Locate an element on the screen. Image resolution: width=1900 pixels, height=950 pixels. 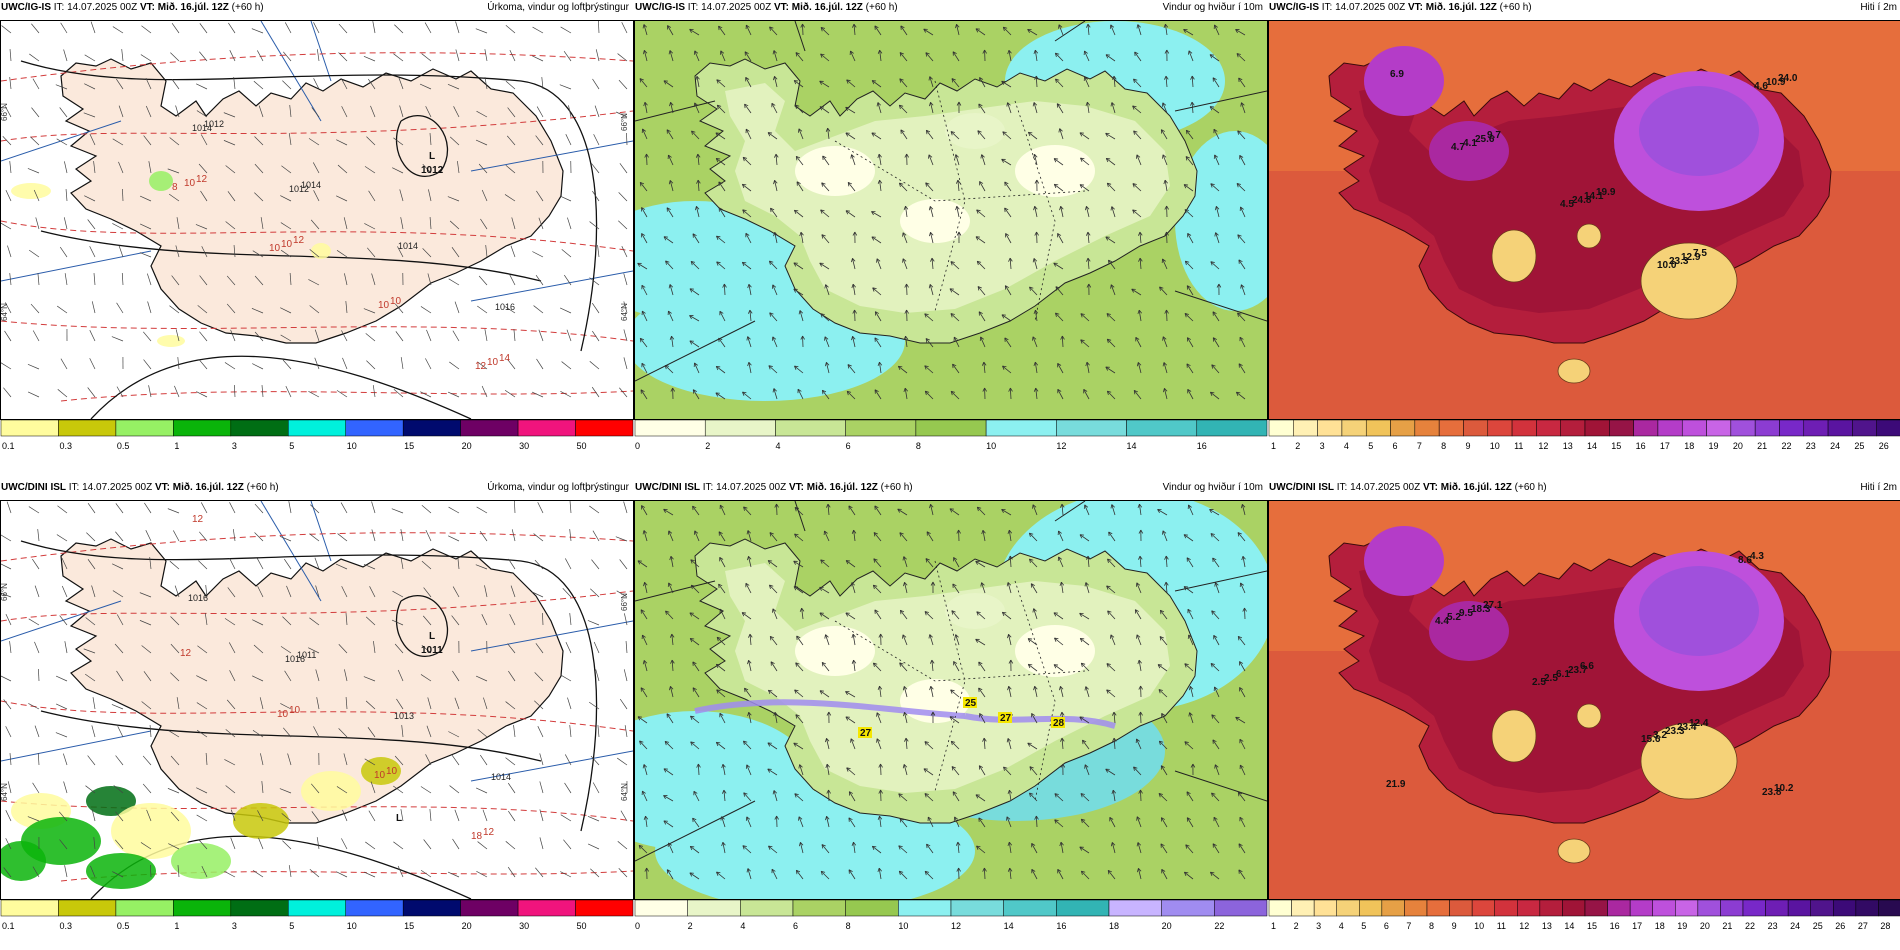
colorbar-wind: 0 2 4 6 8 10 12 14 16 18 20 22 is located at coordinates (951, 917).